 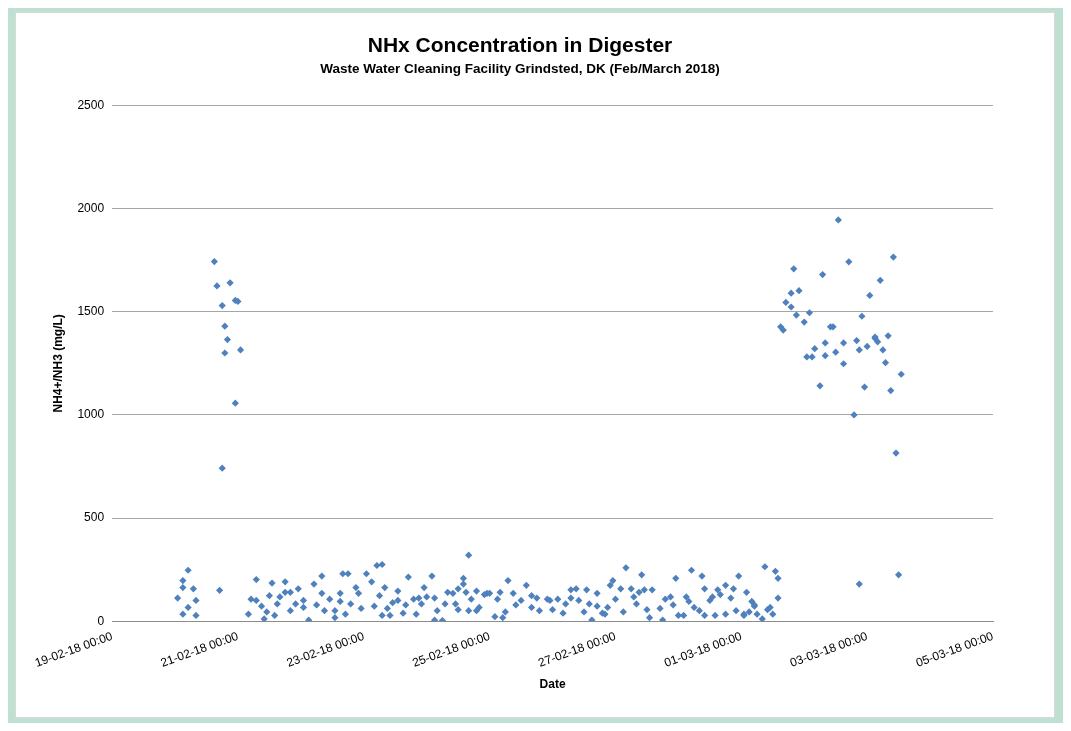 What do you see at coordinates (91, 414) in the screenshot?
I see `y-tick-label: 1000` at bounding box center [91, 414].